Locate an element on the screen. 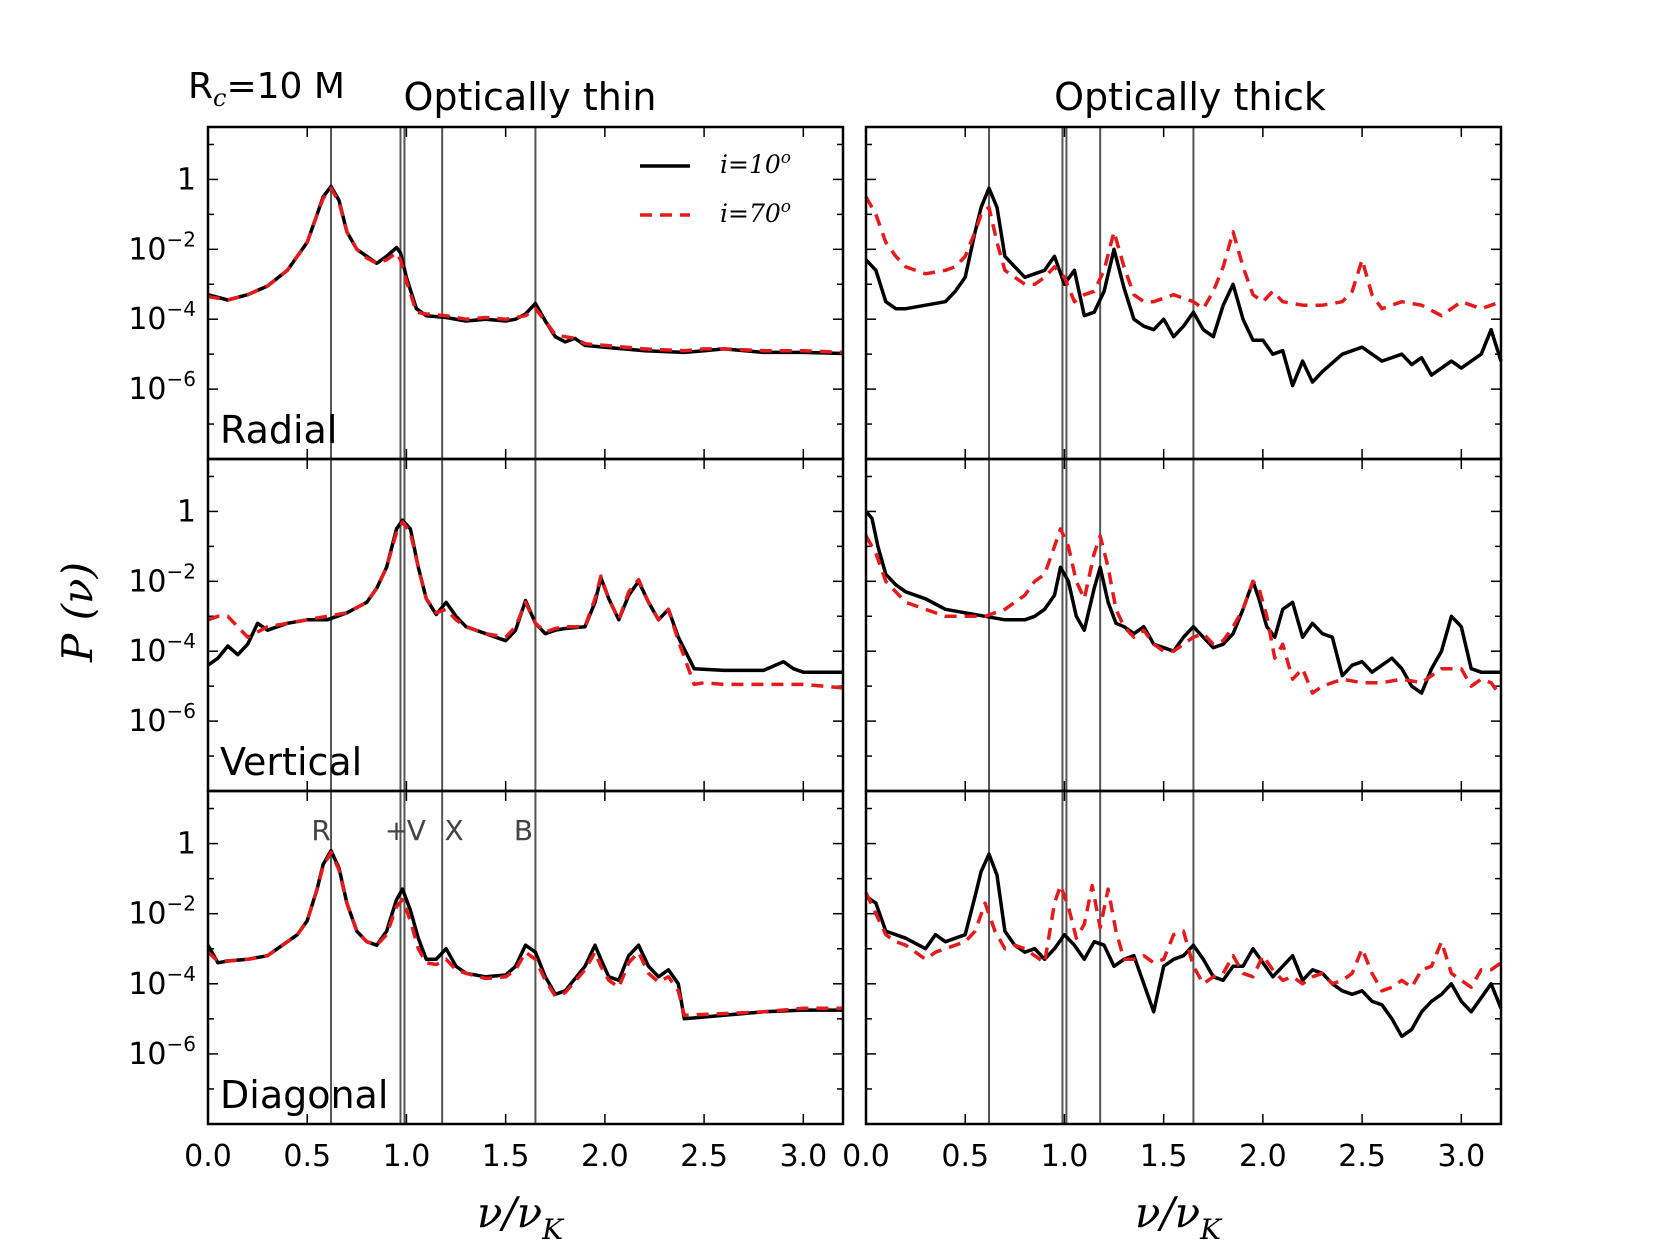 This screenshot has width=1661, height=1246. thick-diagonal-series-i70 is located at coordinates (1183, 938).